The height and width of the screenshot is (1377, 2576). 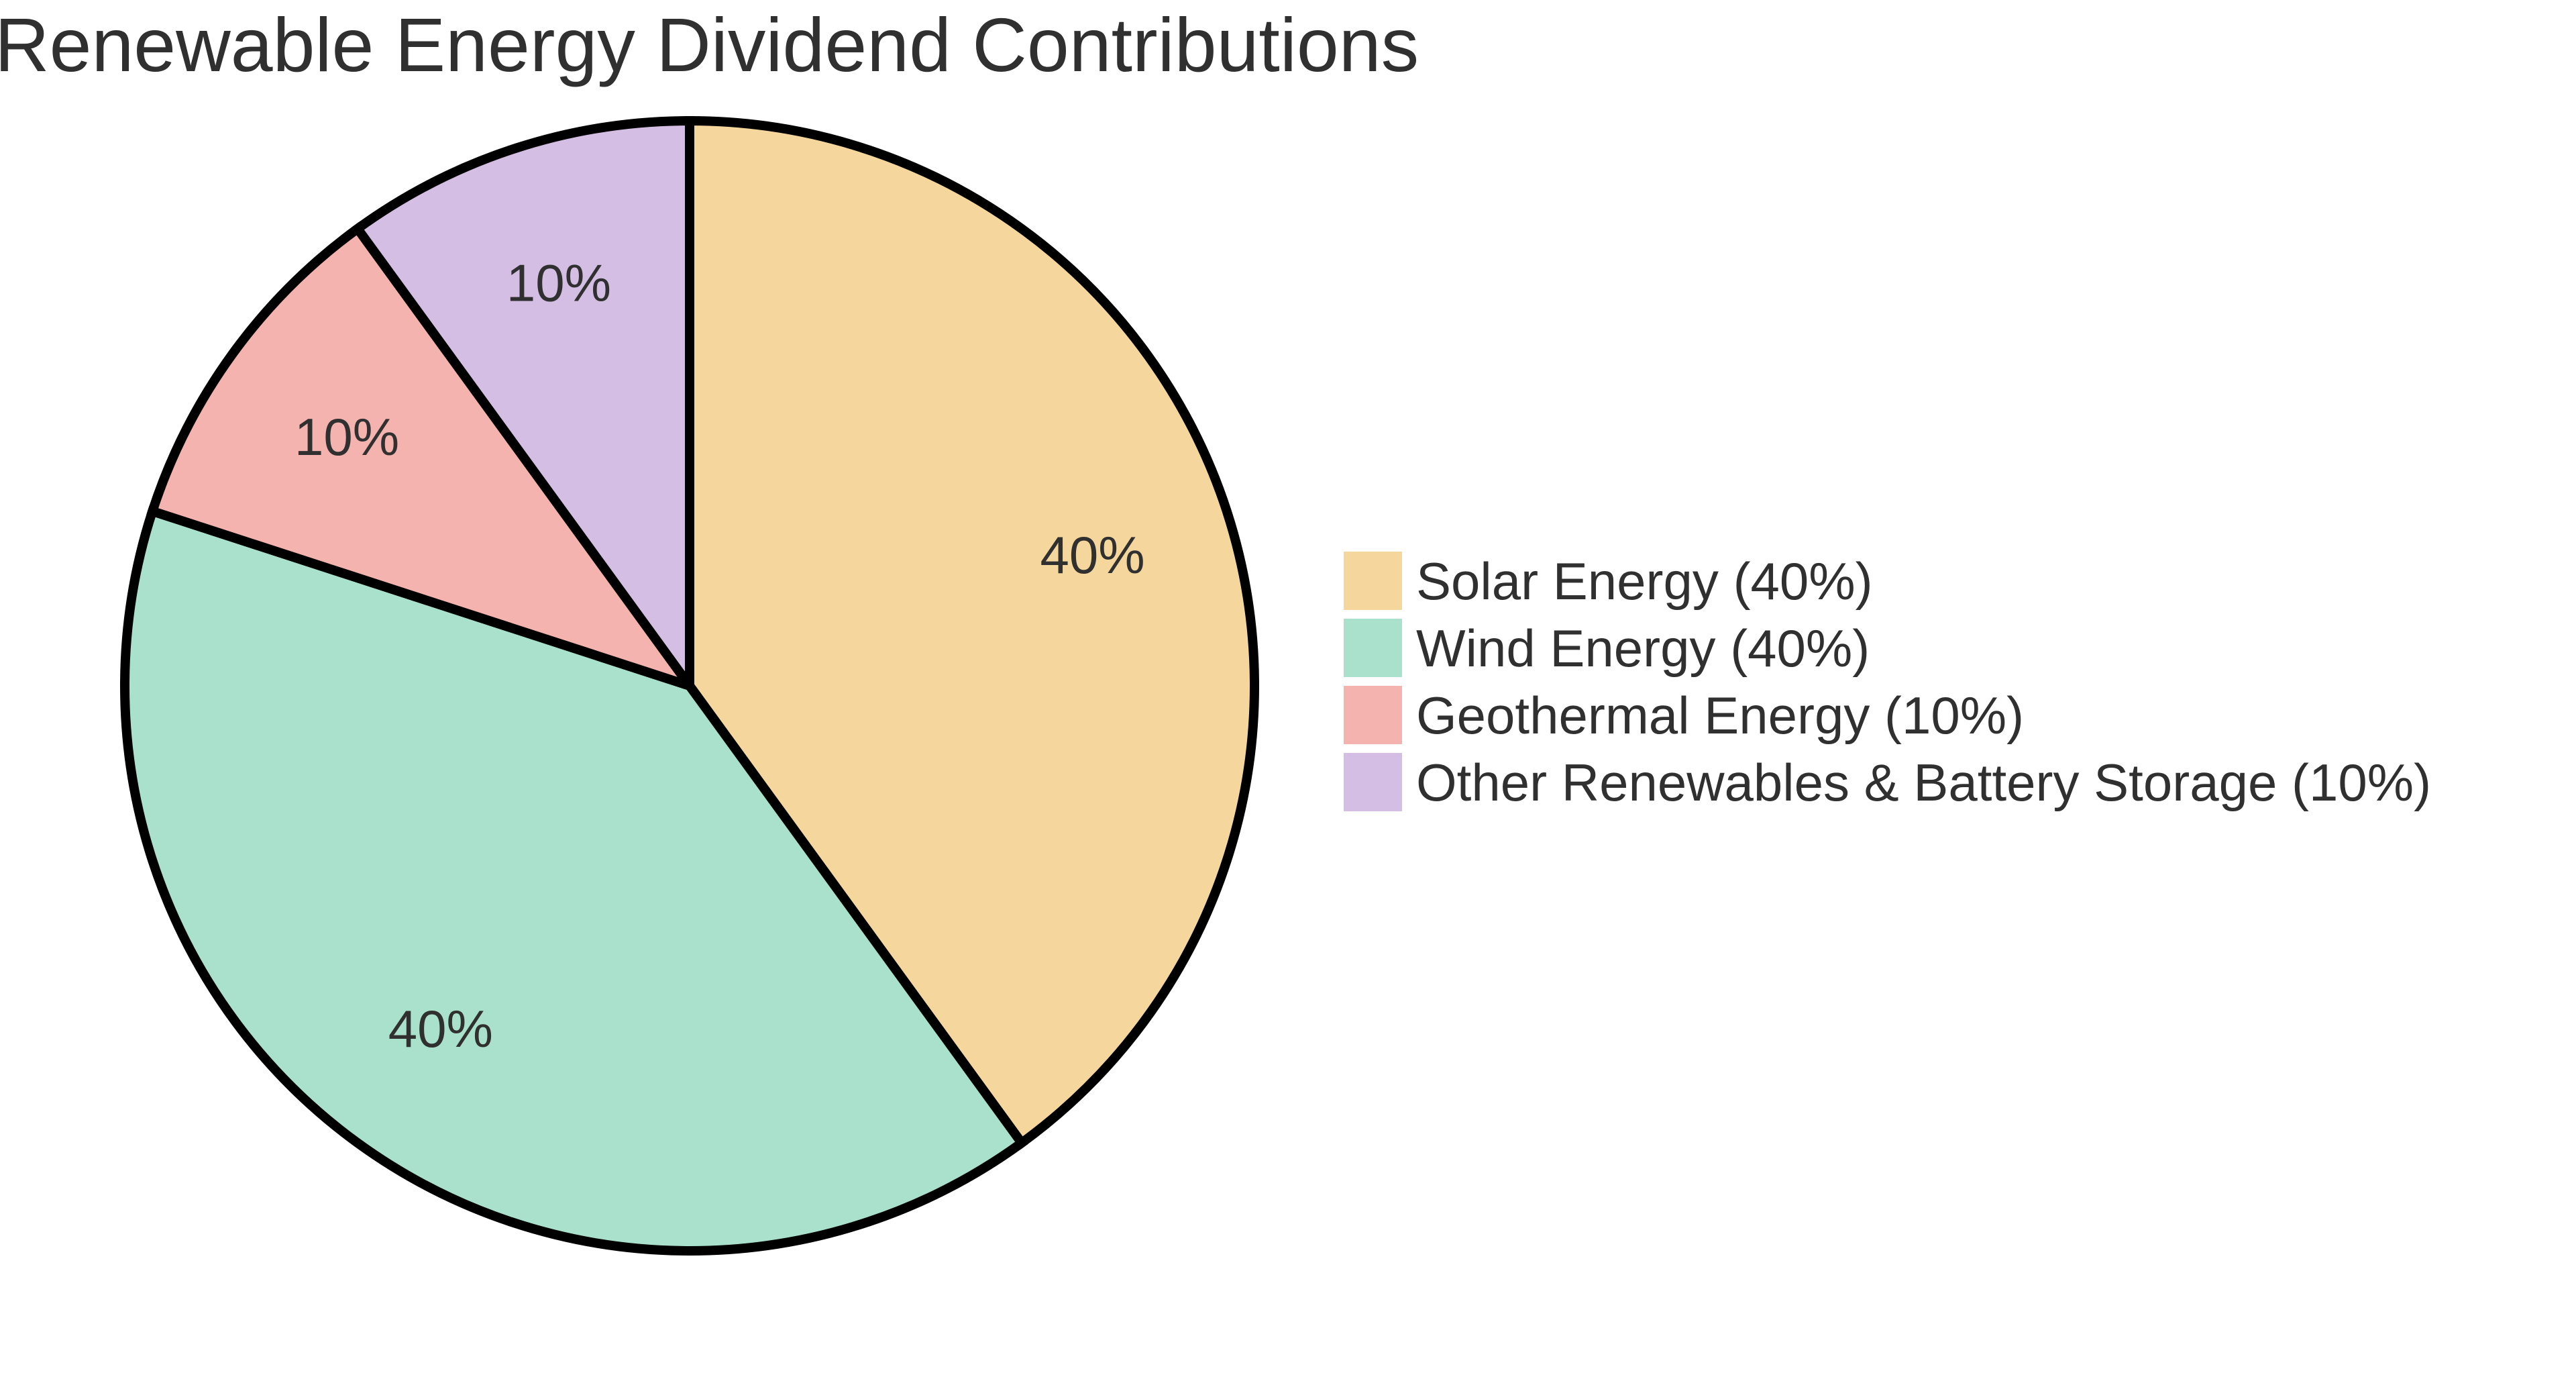 What do you see at coordinates (1924, 782) in the screenshot?
I see `legend-label-other-renewables-battery-storage: Other Renewables & Battery Storage (10%)` at bounding box center [1924, 782].